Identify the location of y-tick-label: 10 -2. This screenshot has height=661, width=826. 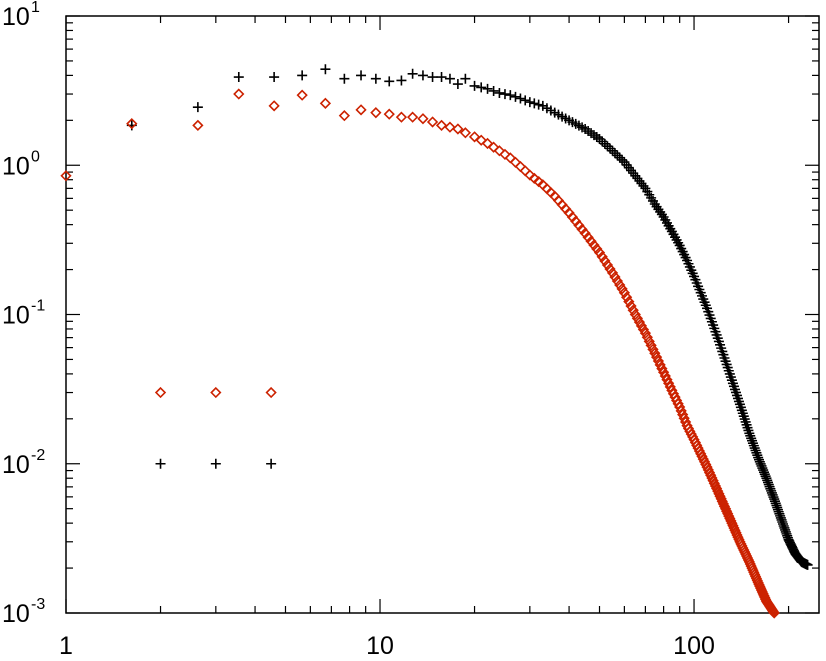
(23, 463).